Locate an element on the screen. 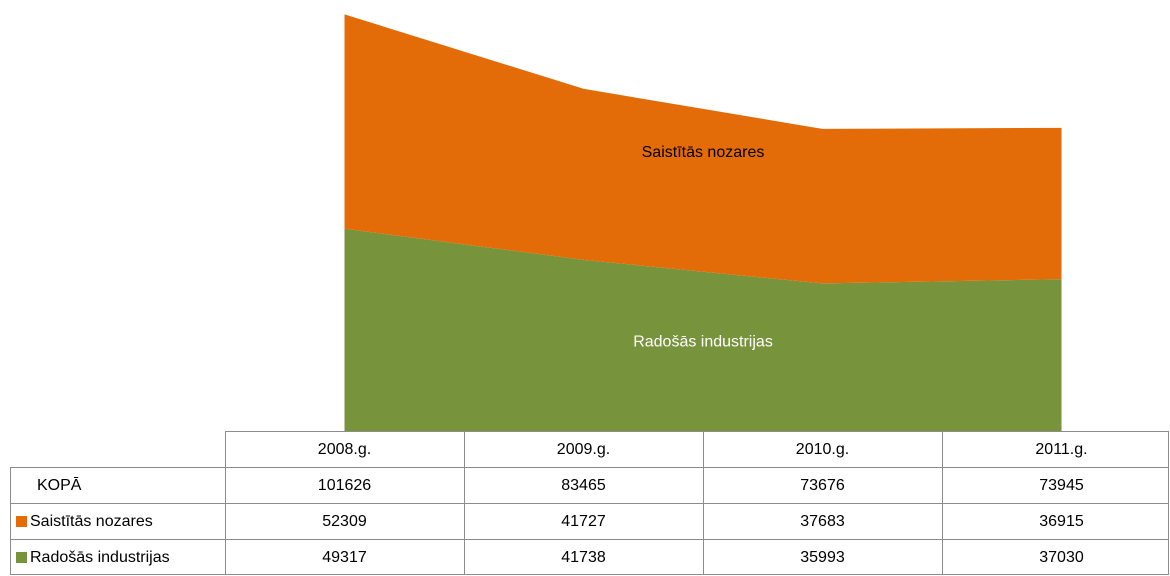 The height and width of the screenshot is (576, 1170). table-value: 73676 is located at coordinates (822, 485).